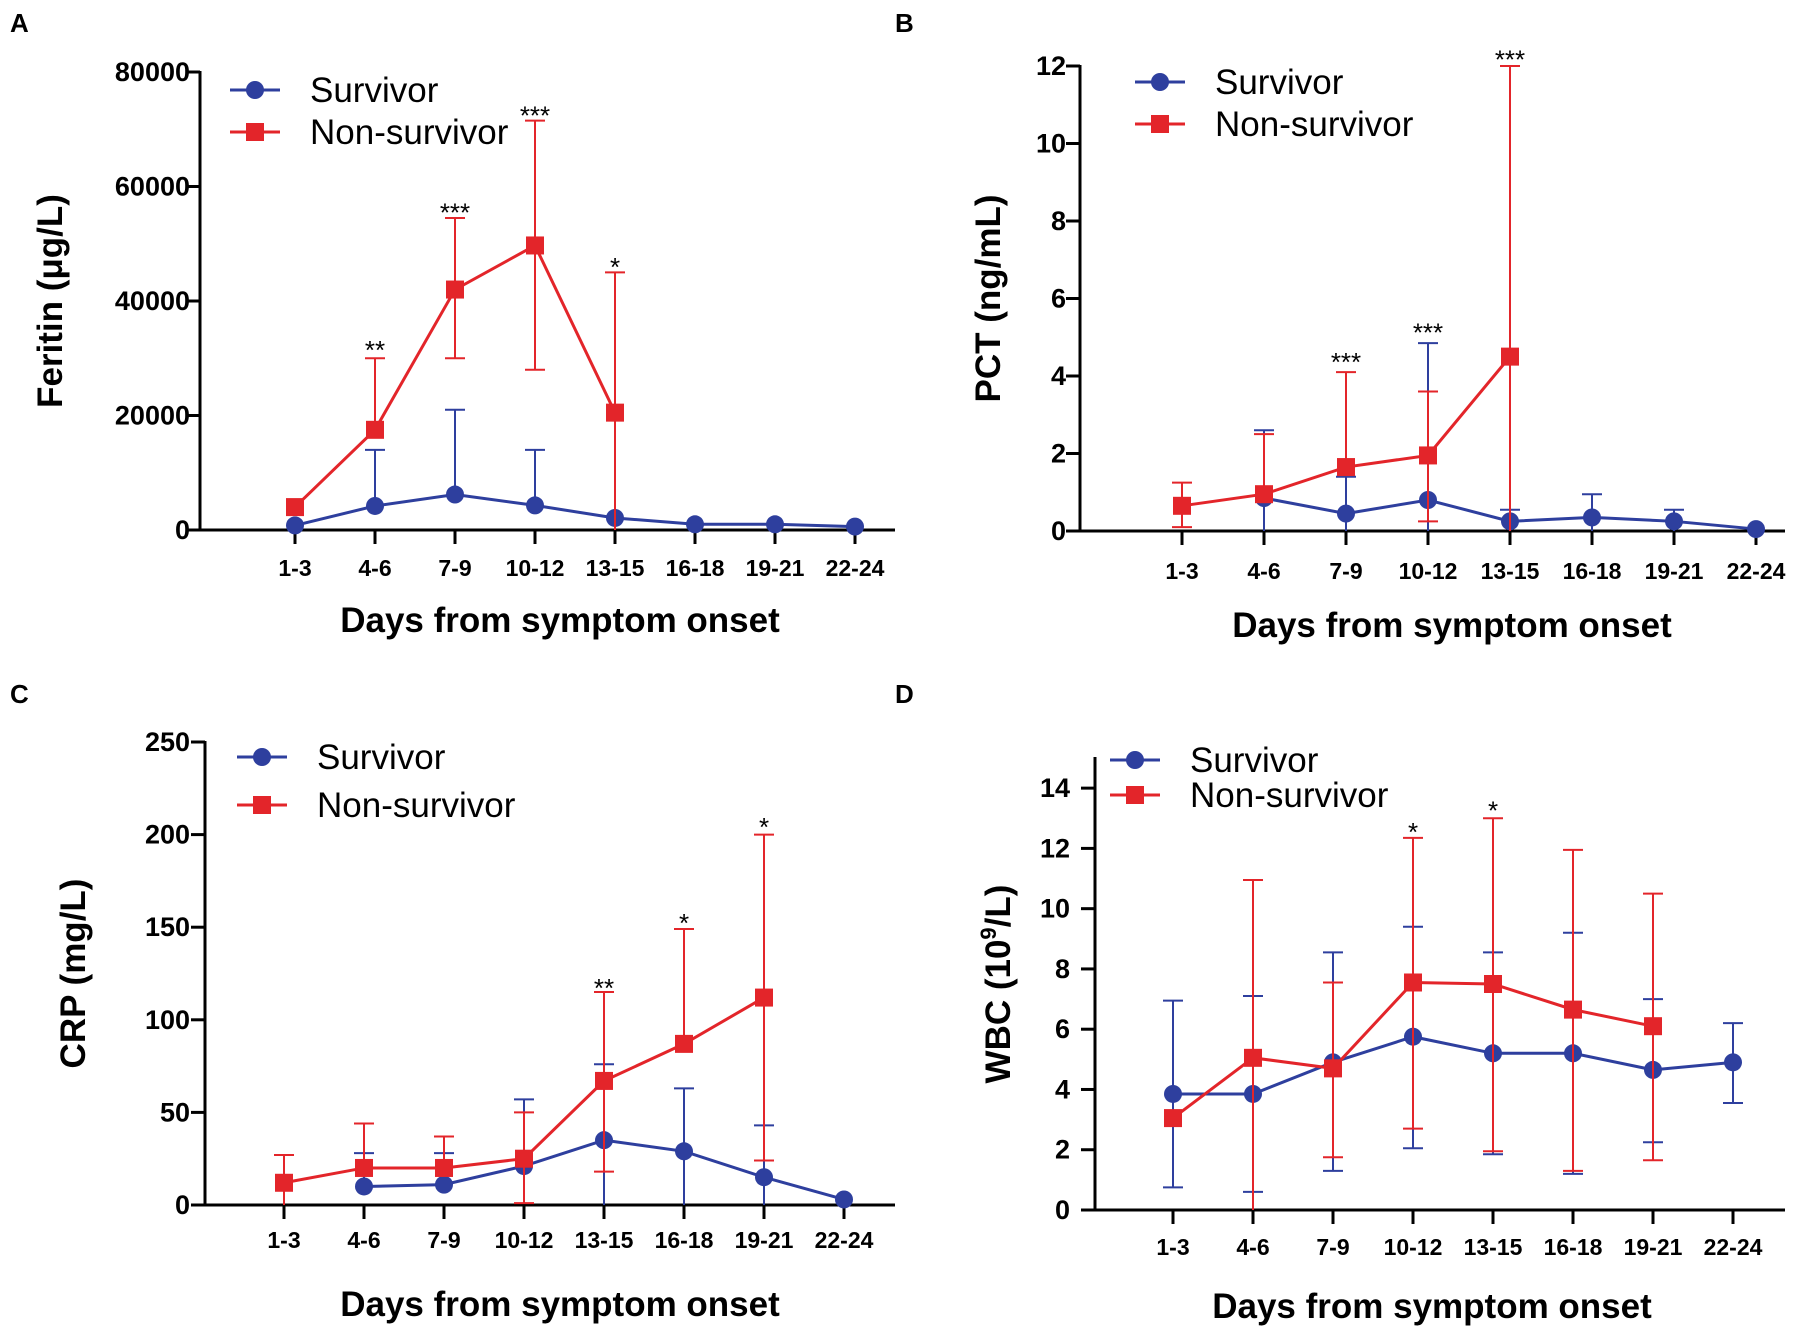 The width and height of the screenshot is (1808, 1333). What do you see at coordinates (19, 694) in the screenshot?
I see `panel-letter: C` at bounding box center [19, 694].